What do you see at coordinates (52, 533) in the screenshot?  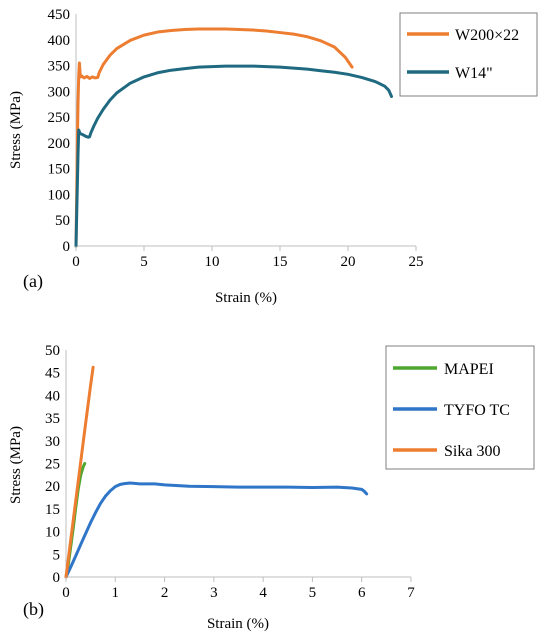 I see `panel-b-y-tick-label: 10` at bounding box center [52, 533].